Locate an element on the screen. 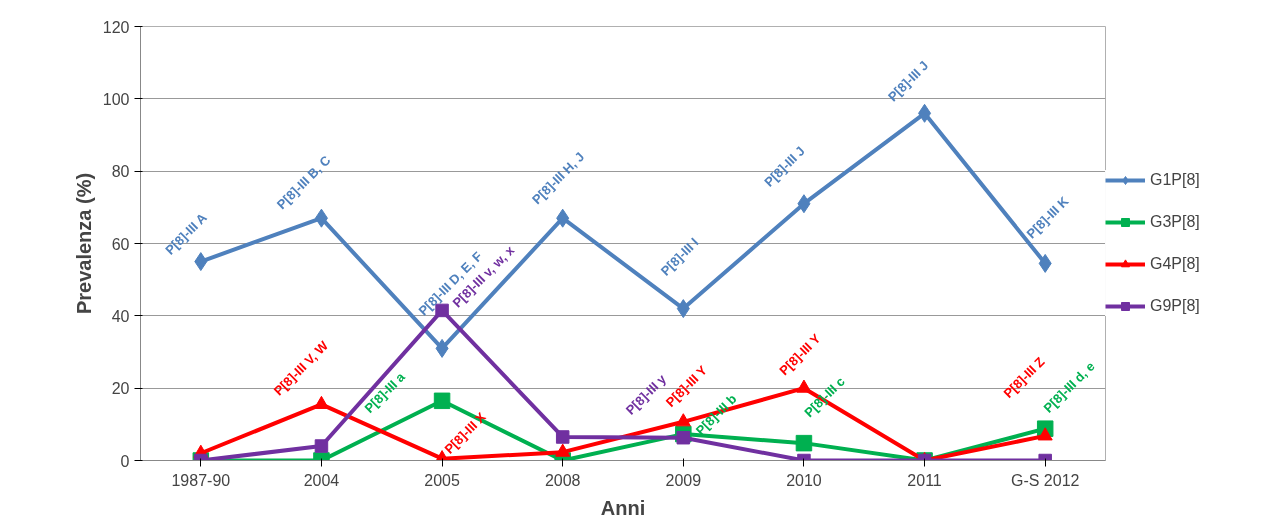 The width and height of the screenshot is (1283, 529). x-tick-label: 2010 is located at coordinates (804, 480).